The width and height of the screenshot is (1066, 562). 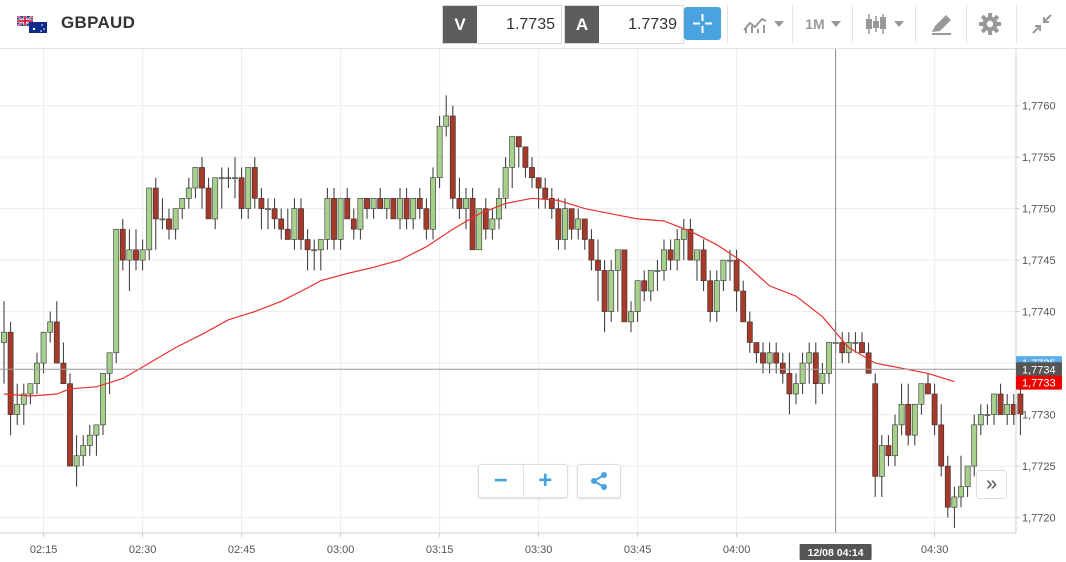 I want to click on collapse-icon, so click(x=1042, y=24).